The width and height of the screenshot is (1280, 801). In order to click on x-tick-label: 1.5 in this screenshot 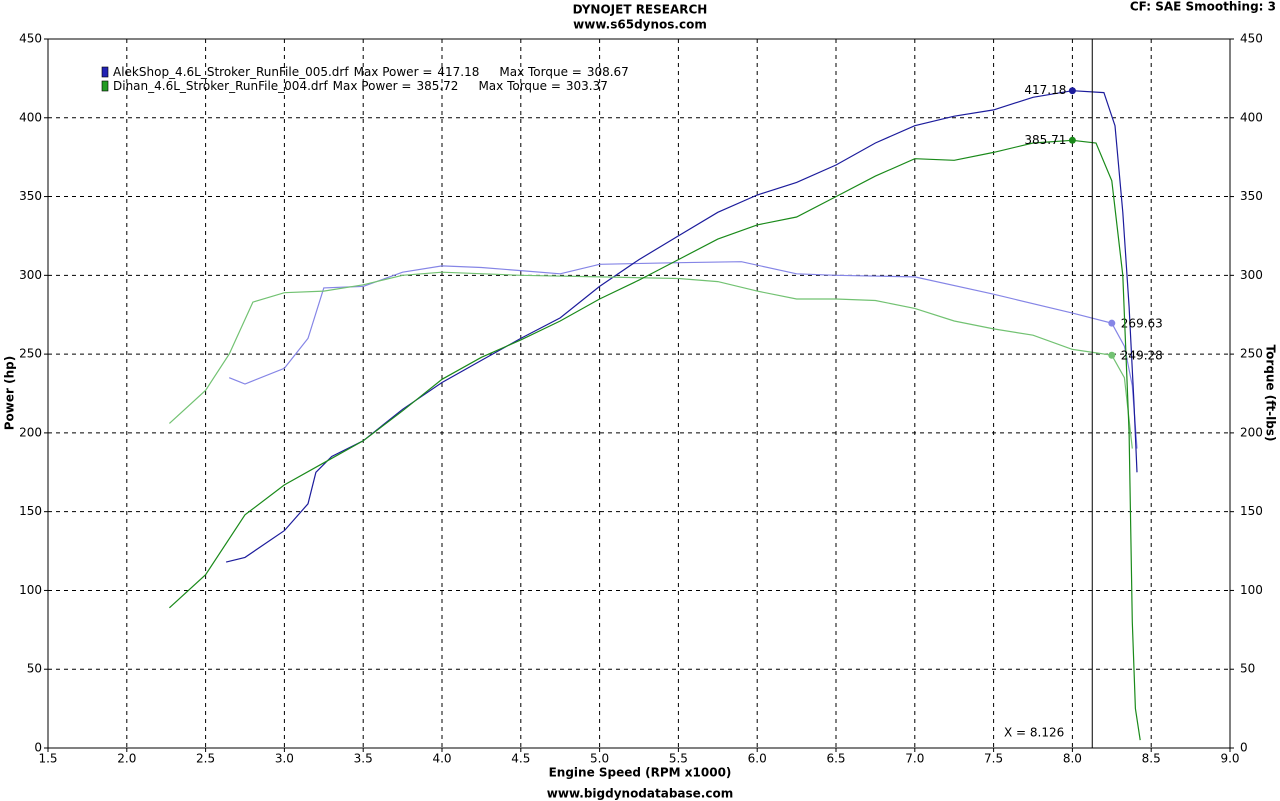, I will do `click(47, 759)`.